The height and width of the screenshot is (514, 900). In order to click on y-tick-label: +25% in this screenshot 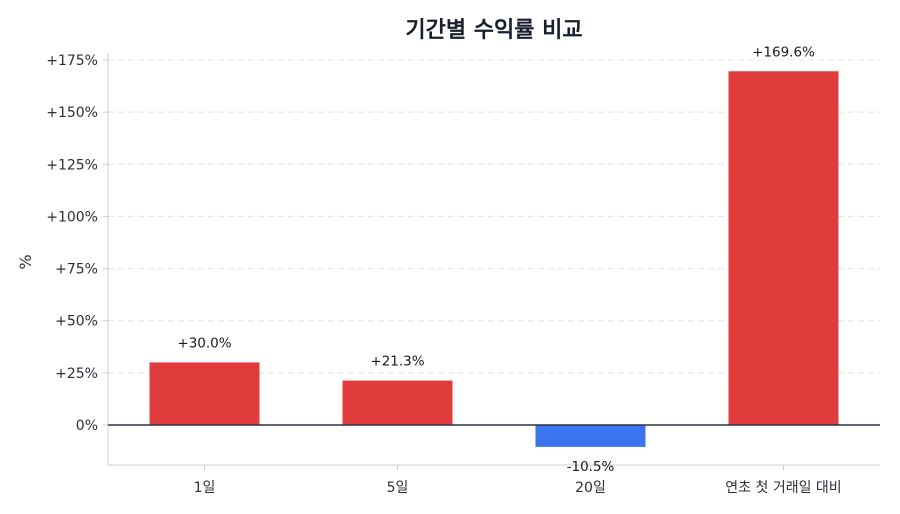, I will do `click(76, 374)`.